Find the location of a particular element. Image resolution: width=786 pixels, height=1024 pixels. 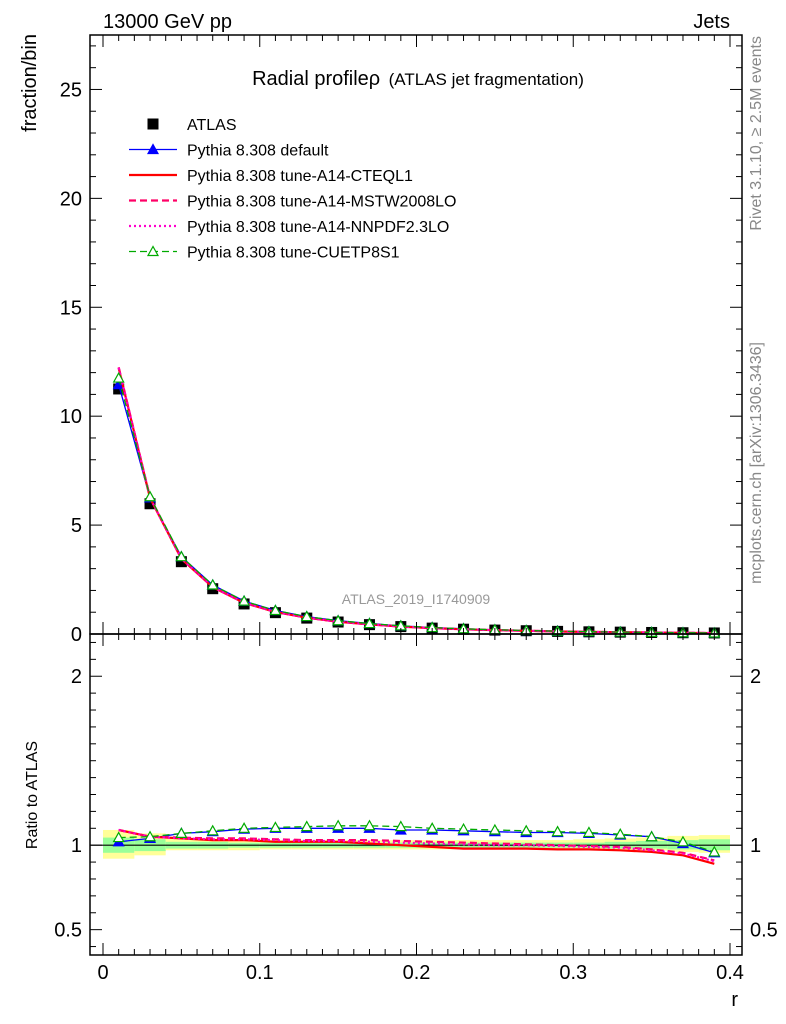

top-ytick-label: 15 is located at coordinates (71, 308).